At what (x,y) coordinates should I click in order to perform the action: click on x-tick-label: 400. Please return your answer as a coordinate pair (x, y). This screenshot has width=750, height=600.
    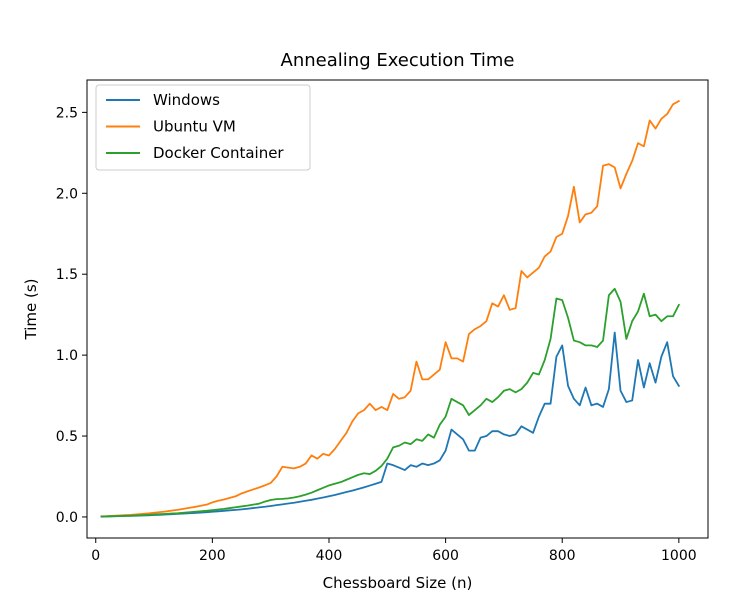
    Looking at the image, I should click on (329, 556).